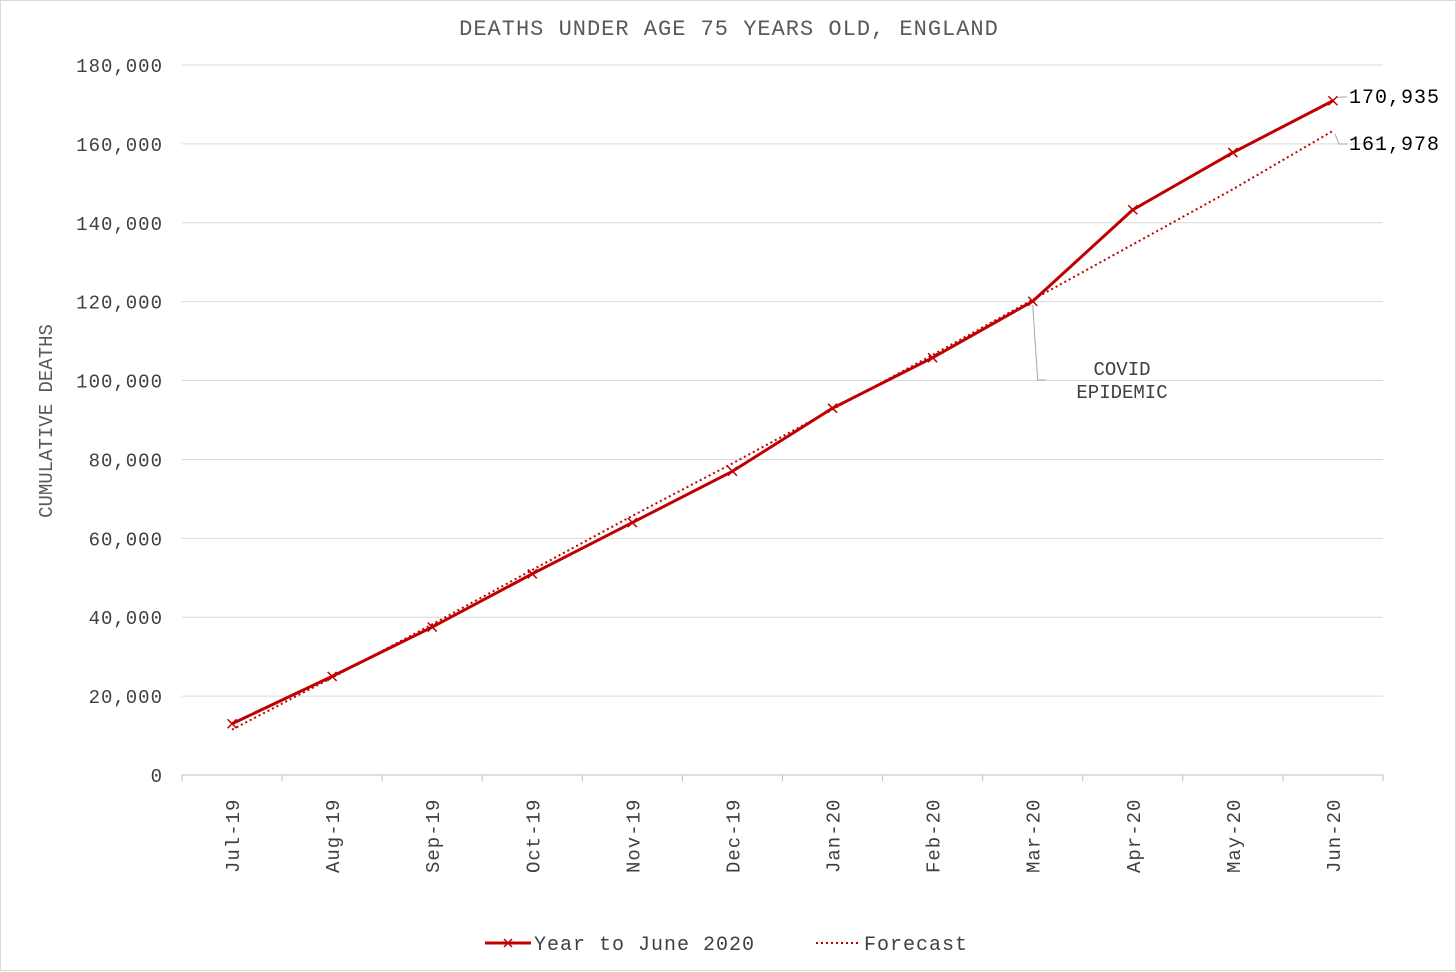 The width and height of the screenshot is (1456, 972). I want to click on y-tick-label: 0, so click(157, 777).